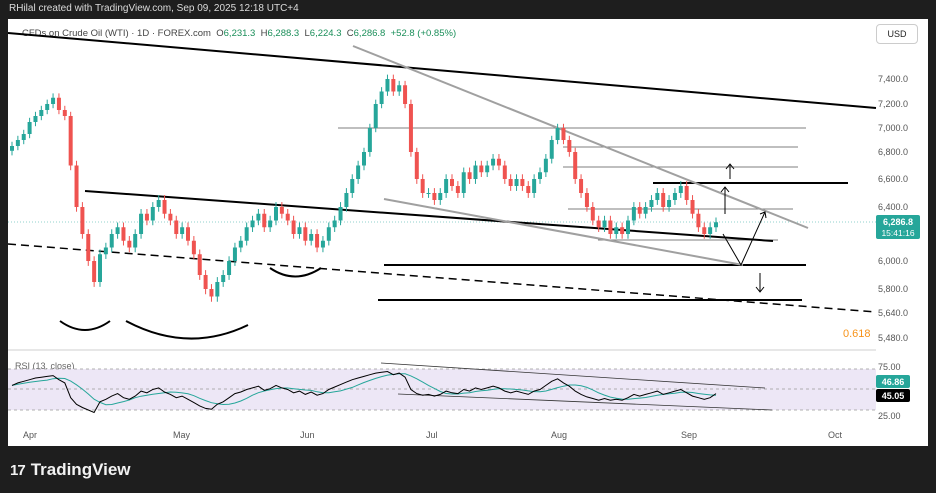 The width and height of the screenshot is (936, 493). What do you see at coordinates (893, 396) in the screenshot?
I see `rsi-badge-2-value: 45.05` at bounding box center [893, 396].